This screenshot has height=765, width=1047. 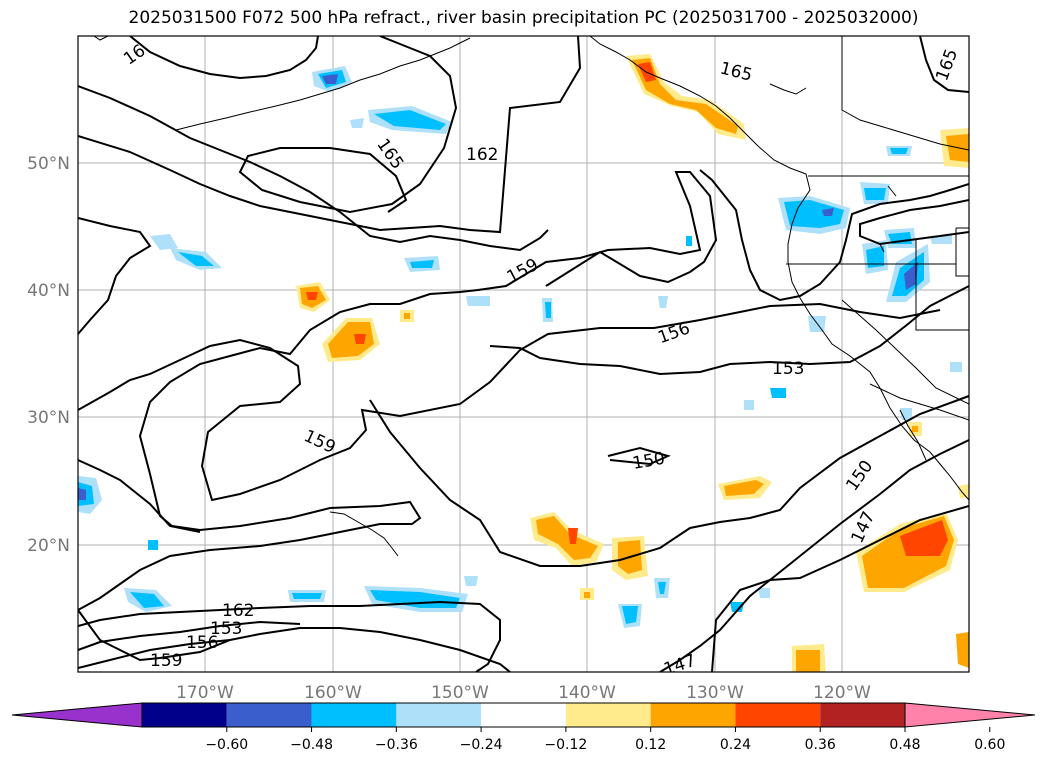 I want to click on lon-tick-label: 120°W, so click(x=842, y=693).